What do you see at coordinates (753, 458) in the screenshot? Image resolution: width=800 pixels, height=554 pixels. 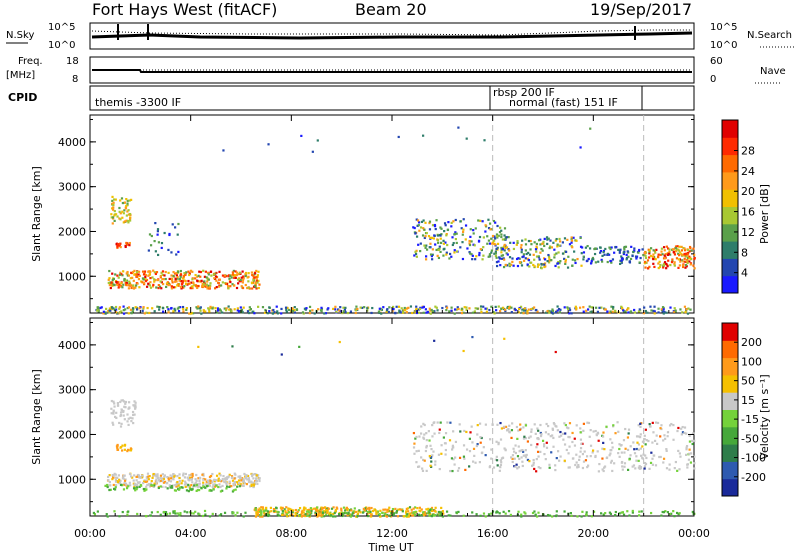 I see `colorbar-tick-label: -100` at bounding box center [753, 458].